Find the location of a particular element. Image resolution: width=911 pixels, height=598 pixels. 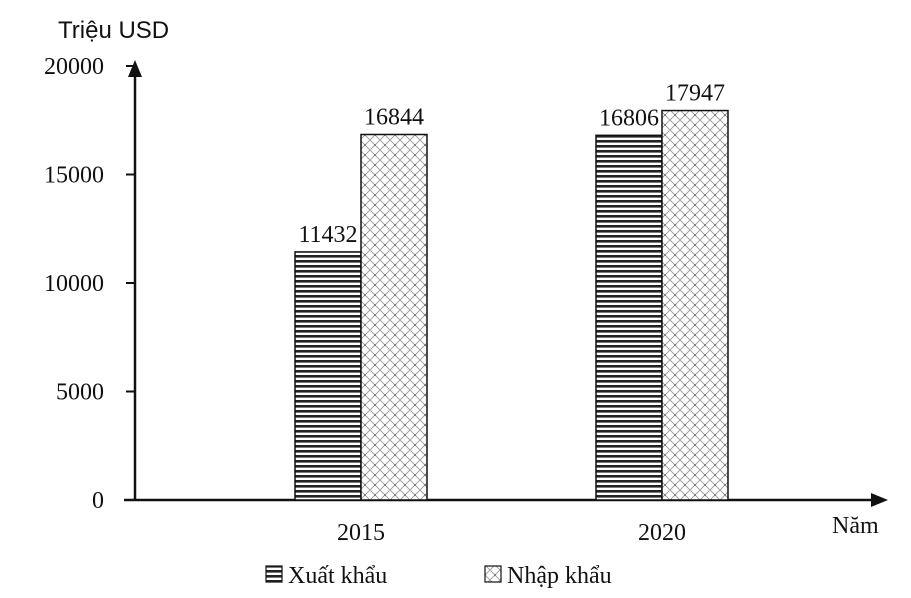

bar-xuat-khau-2020 is located at coordinates (629, 317).